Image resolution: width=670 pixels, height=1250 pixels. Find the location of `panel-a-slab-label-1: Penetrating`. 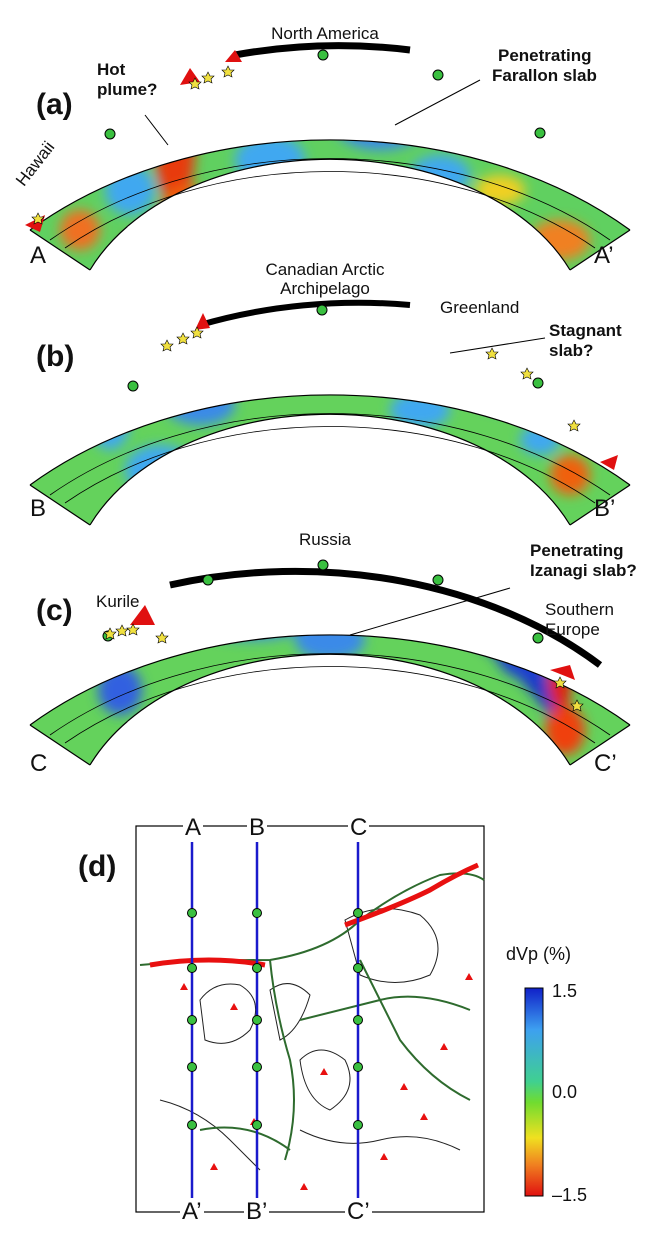

panel-a-slab-label-1: Penetrating is located at coordinates (545, 55).